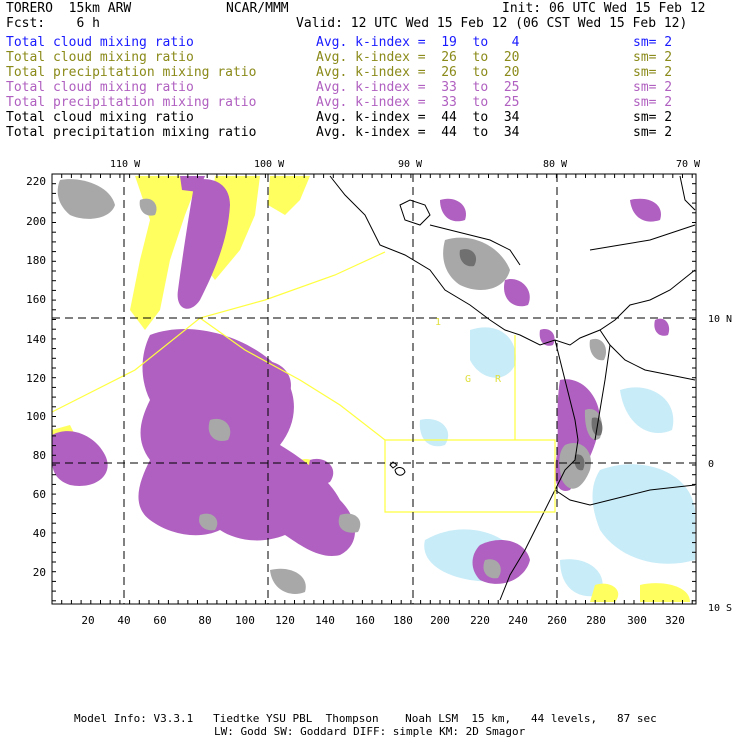  What do you see at coordinates (653, 117) in the screenshot?
I see `legend-sm-6: sm= 2` at bounding box center [653, 117].